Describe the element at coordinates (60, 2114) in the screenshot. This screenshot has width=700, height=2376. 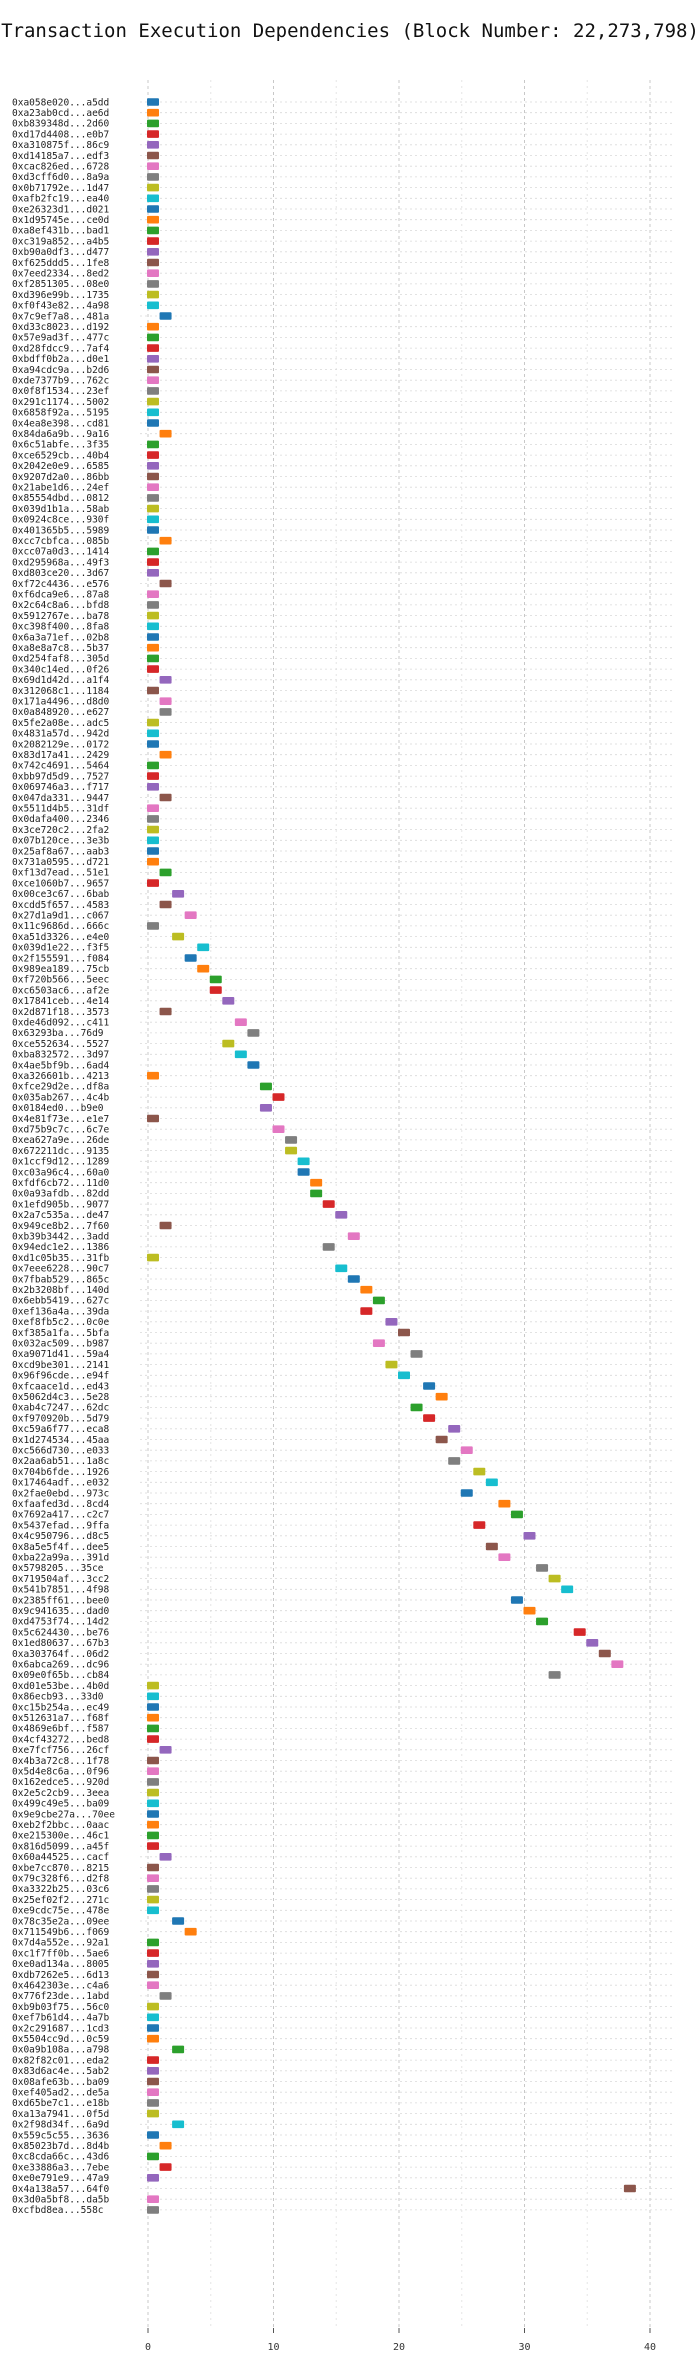
I see `tx-label: 0xa13a7941...0f5d` at that location.